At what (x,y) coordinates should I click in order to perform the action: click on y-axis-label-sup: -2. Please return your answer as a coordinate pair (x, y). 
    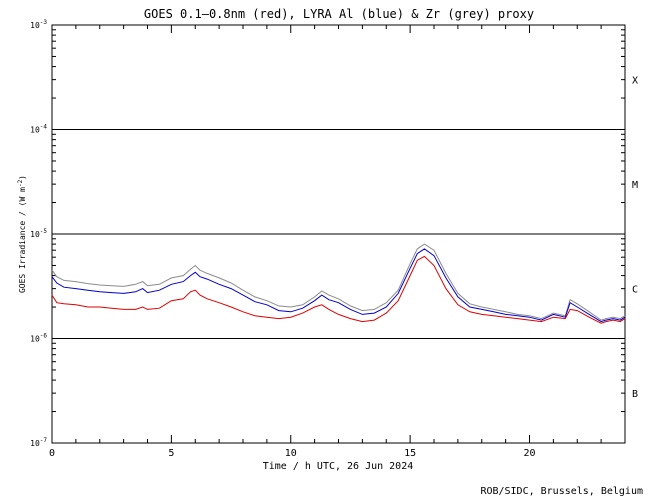
    Looking at the image, I should click on (20, 183).